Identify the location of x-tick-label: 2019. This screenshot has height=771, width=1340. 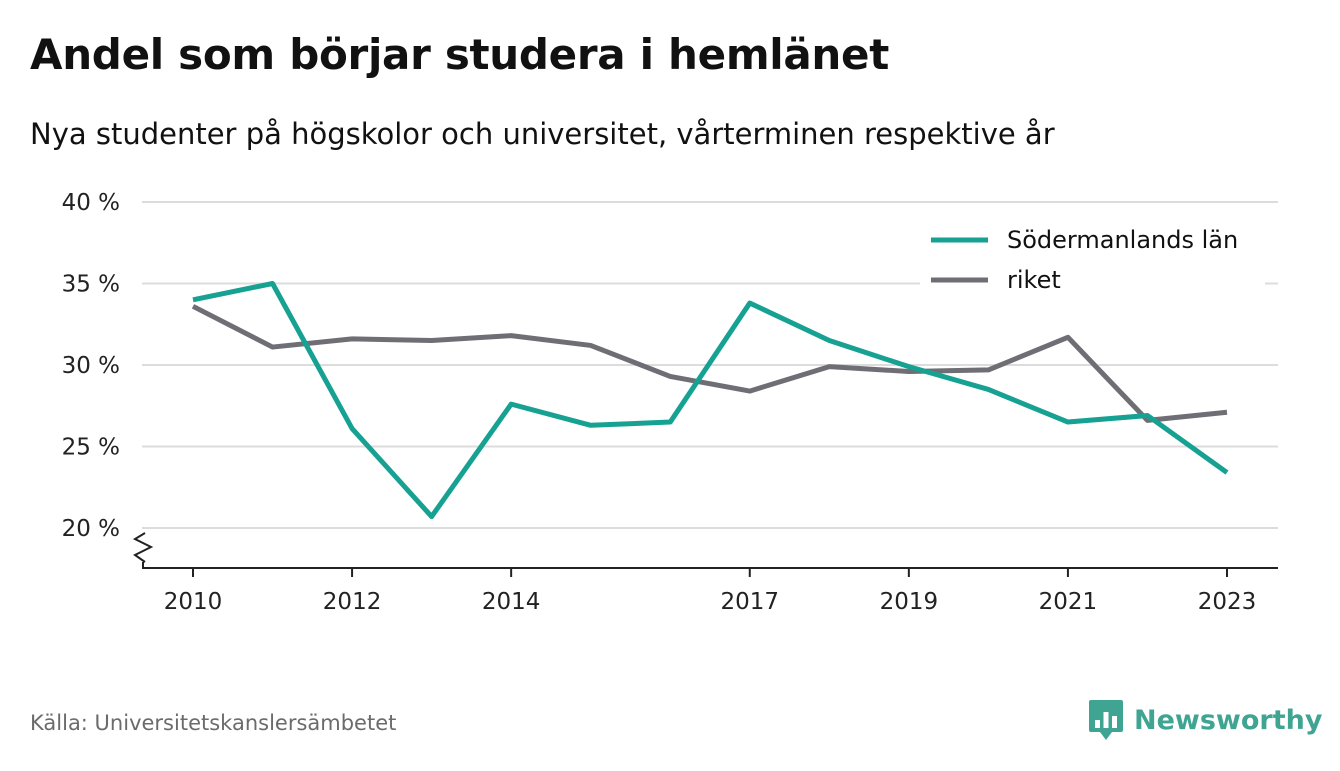
(909, 602).